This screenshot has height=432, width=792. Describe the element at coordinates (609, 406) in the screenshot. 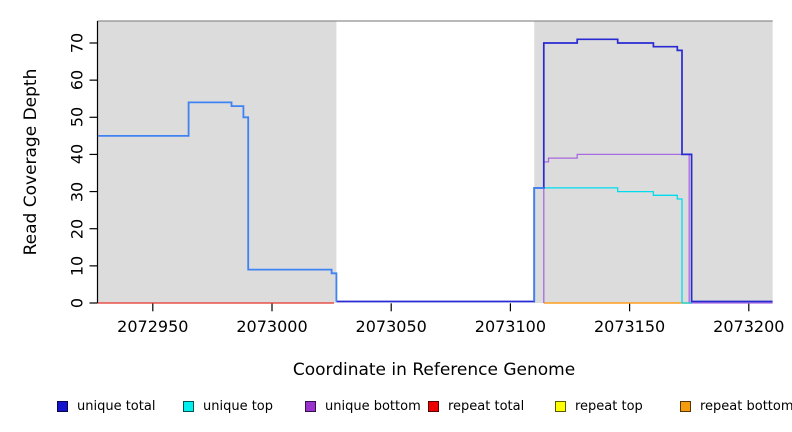

I see `legend-label: repeat top` at that location.